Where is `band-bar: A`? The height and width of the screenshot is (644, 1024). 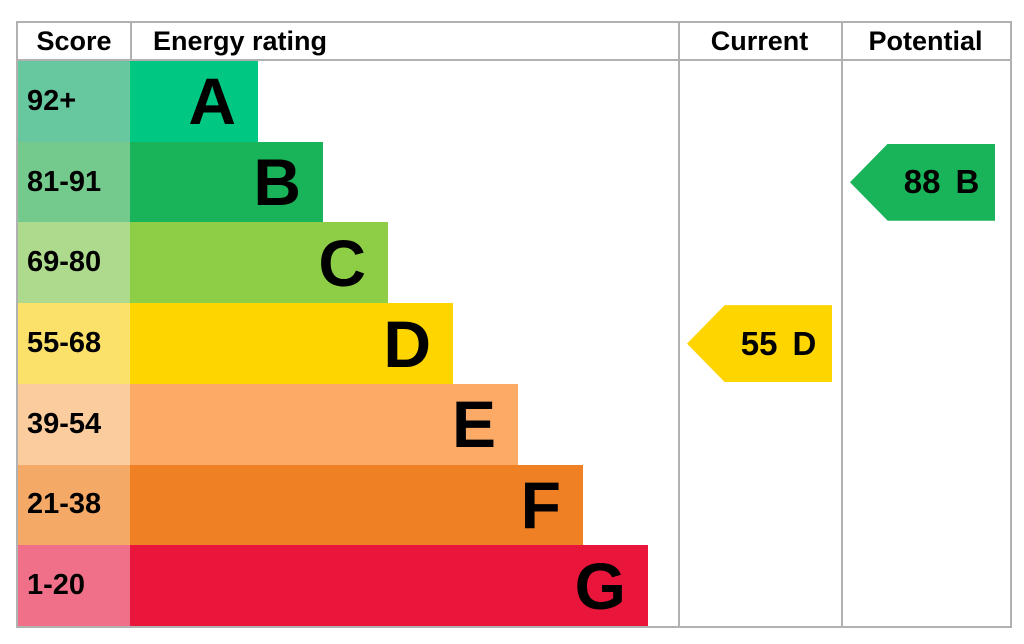
band-bar: A is located at coordinates (194, 101).